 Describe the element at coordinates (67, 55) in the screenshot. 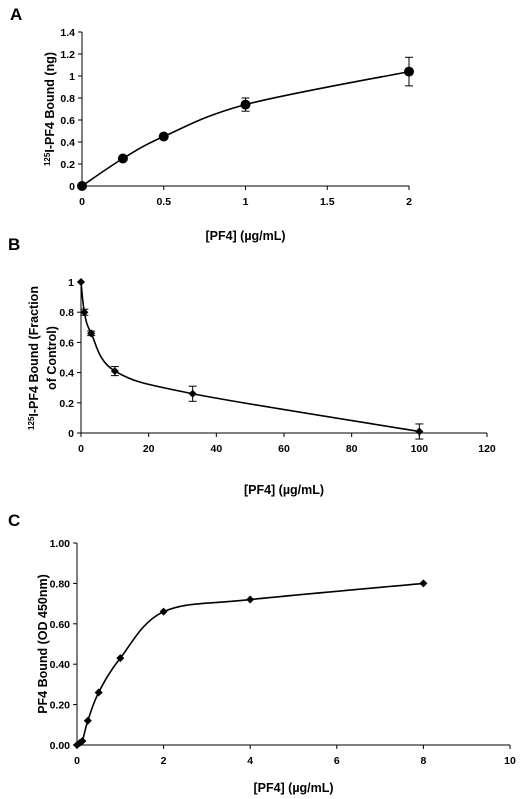

I see `y-tick-label: 1.2` at that location.